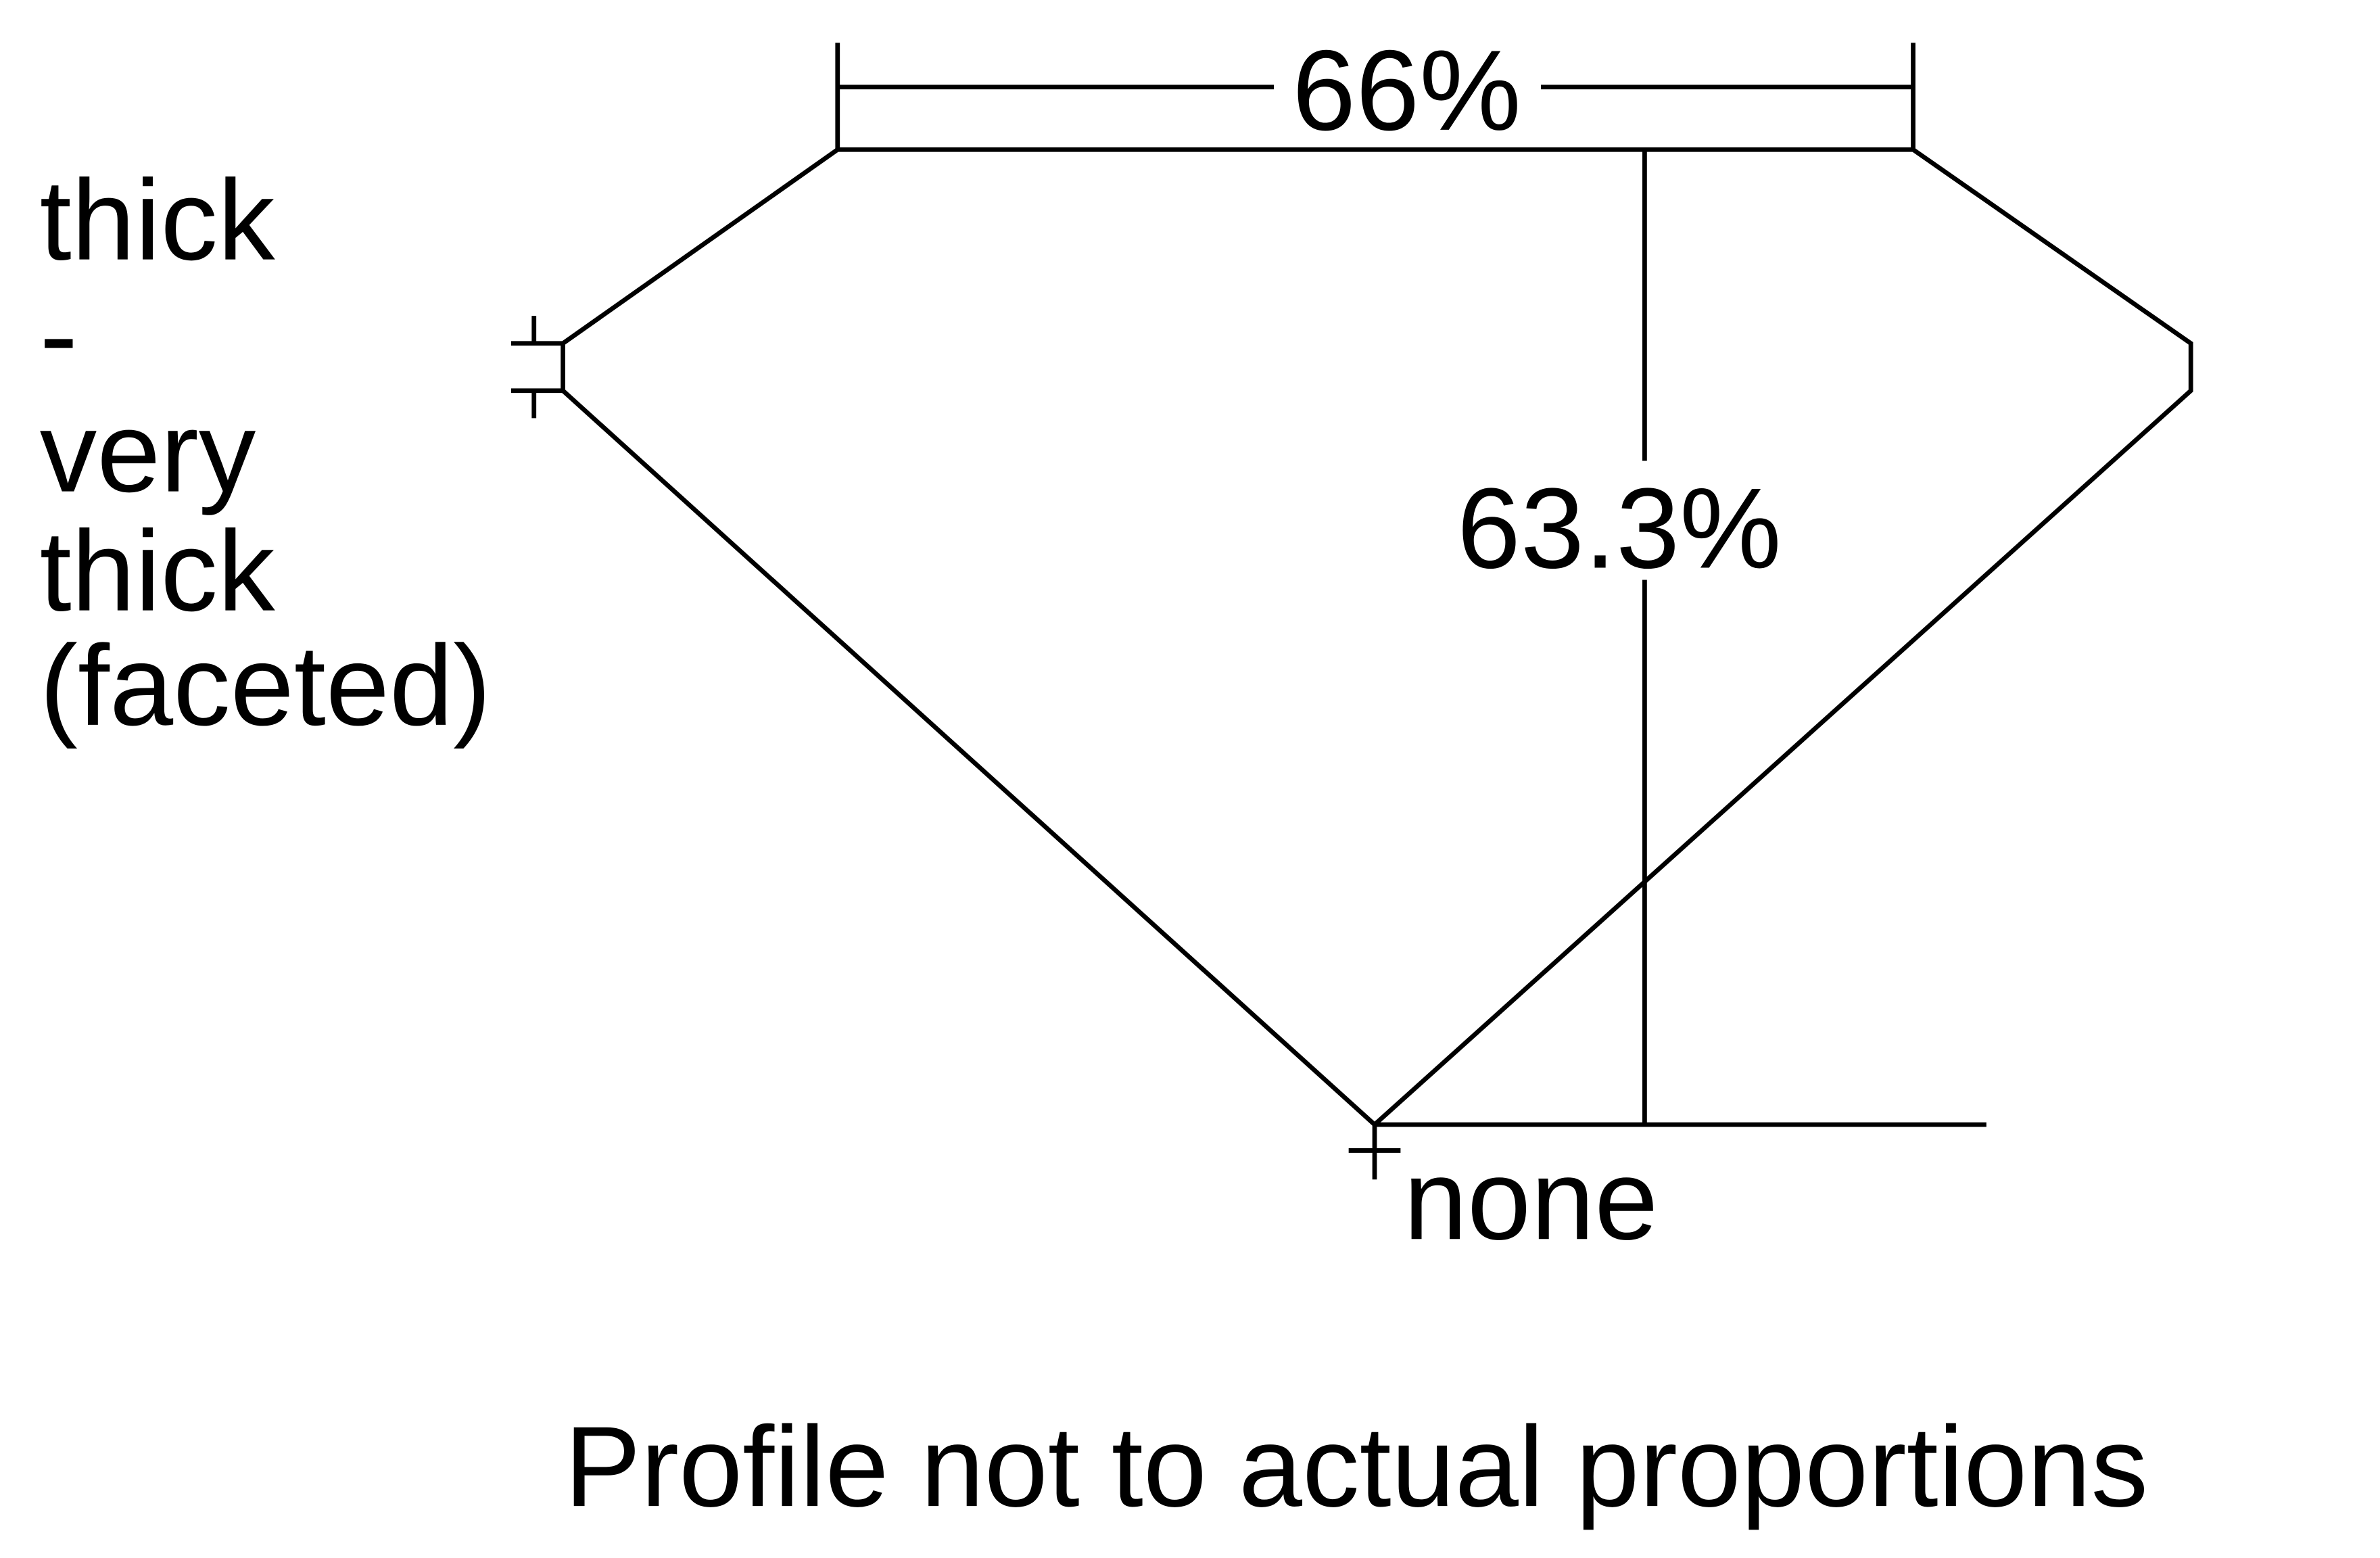 The image size is (2380, 1558). What do you see at coordinates (1531, 1199) in the screenshot?
I see `culet-label: none` at bounding box center [1531, 1199].